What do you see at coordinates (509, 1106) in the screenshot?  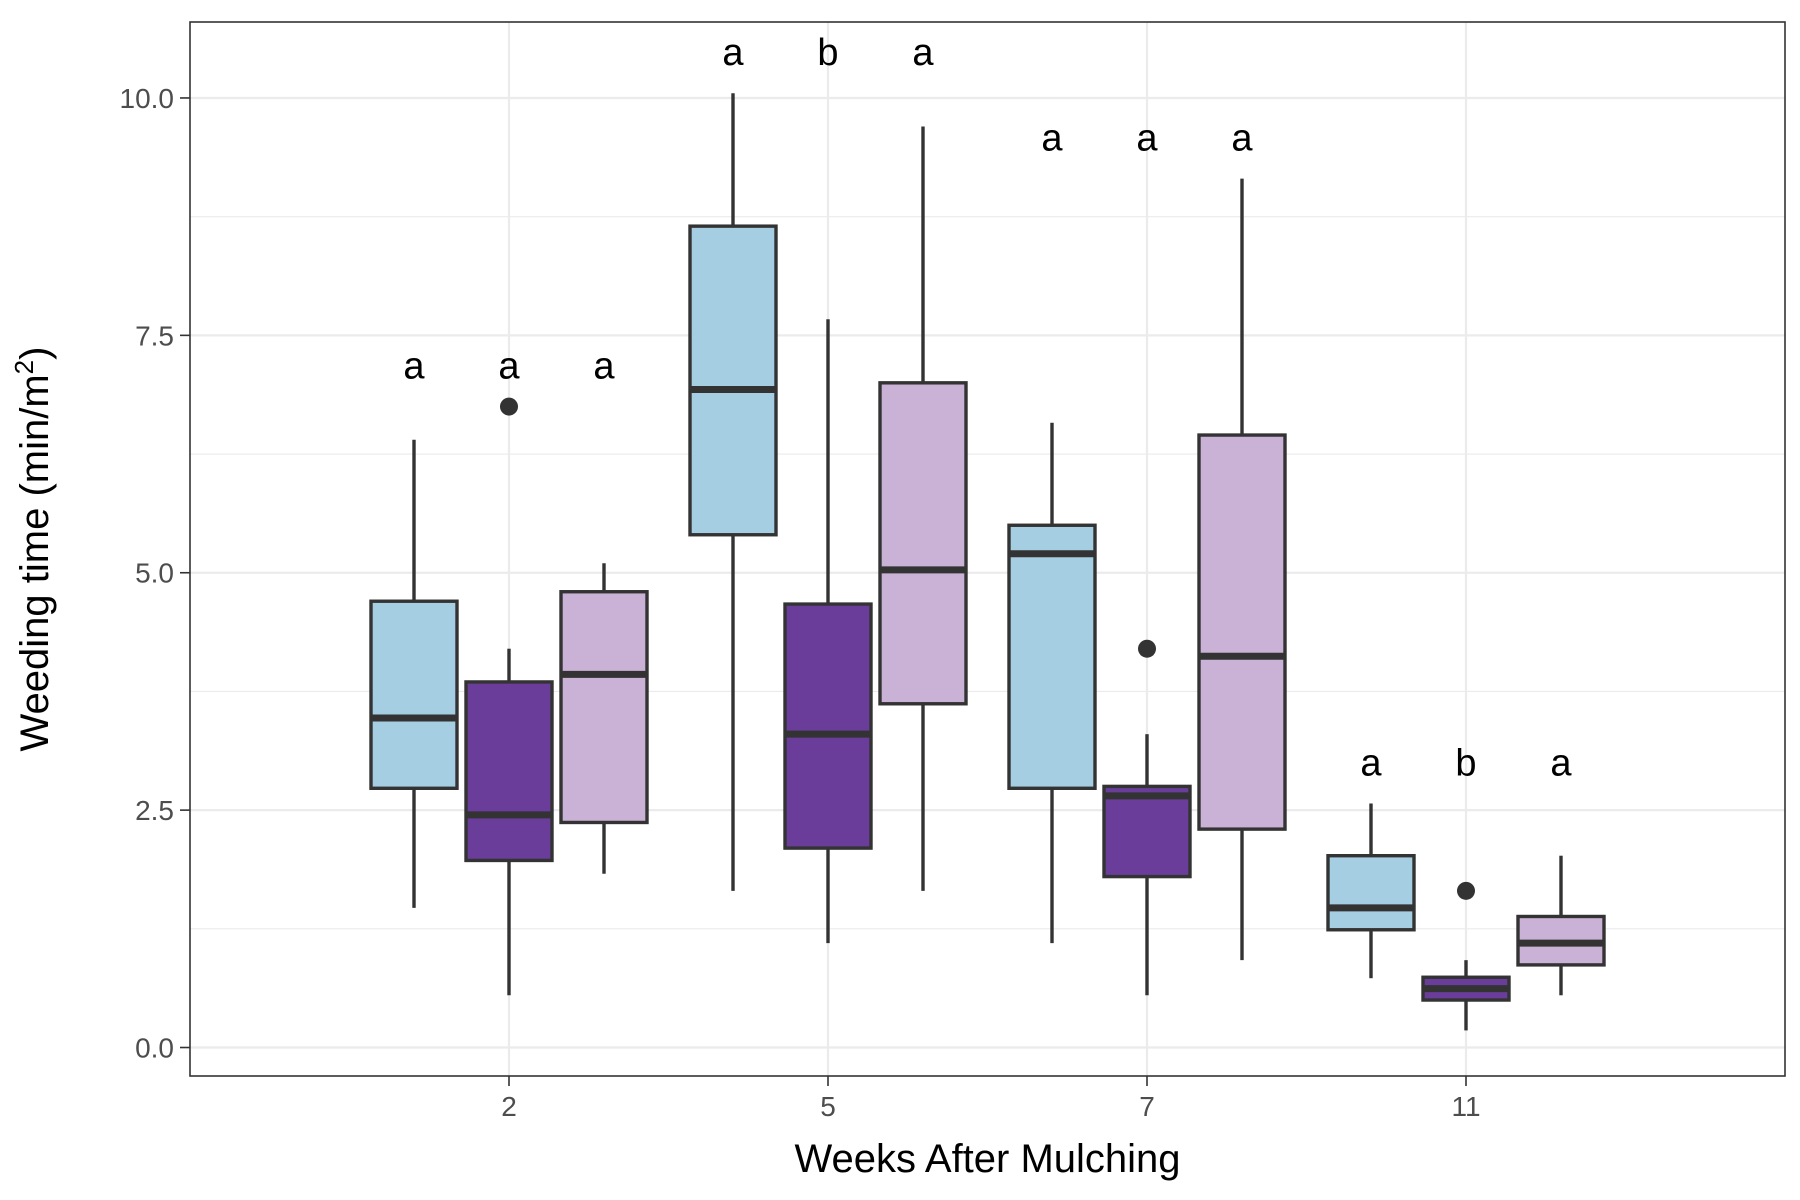 I see `x-tick-label: 2` at bounding box center [509, 1106].